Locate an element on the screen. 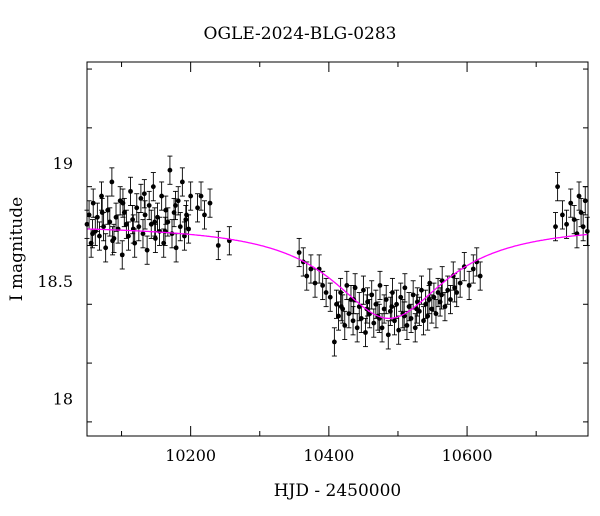 The width and height of the screenshot is (600, 516). y-tick-label: 19 is located at coordinates (63, 163).